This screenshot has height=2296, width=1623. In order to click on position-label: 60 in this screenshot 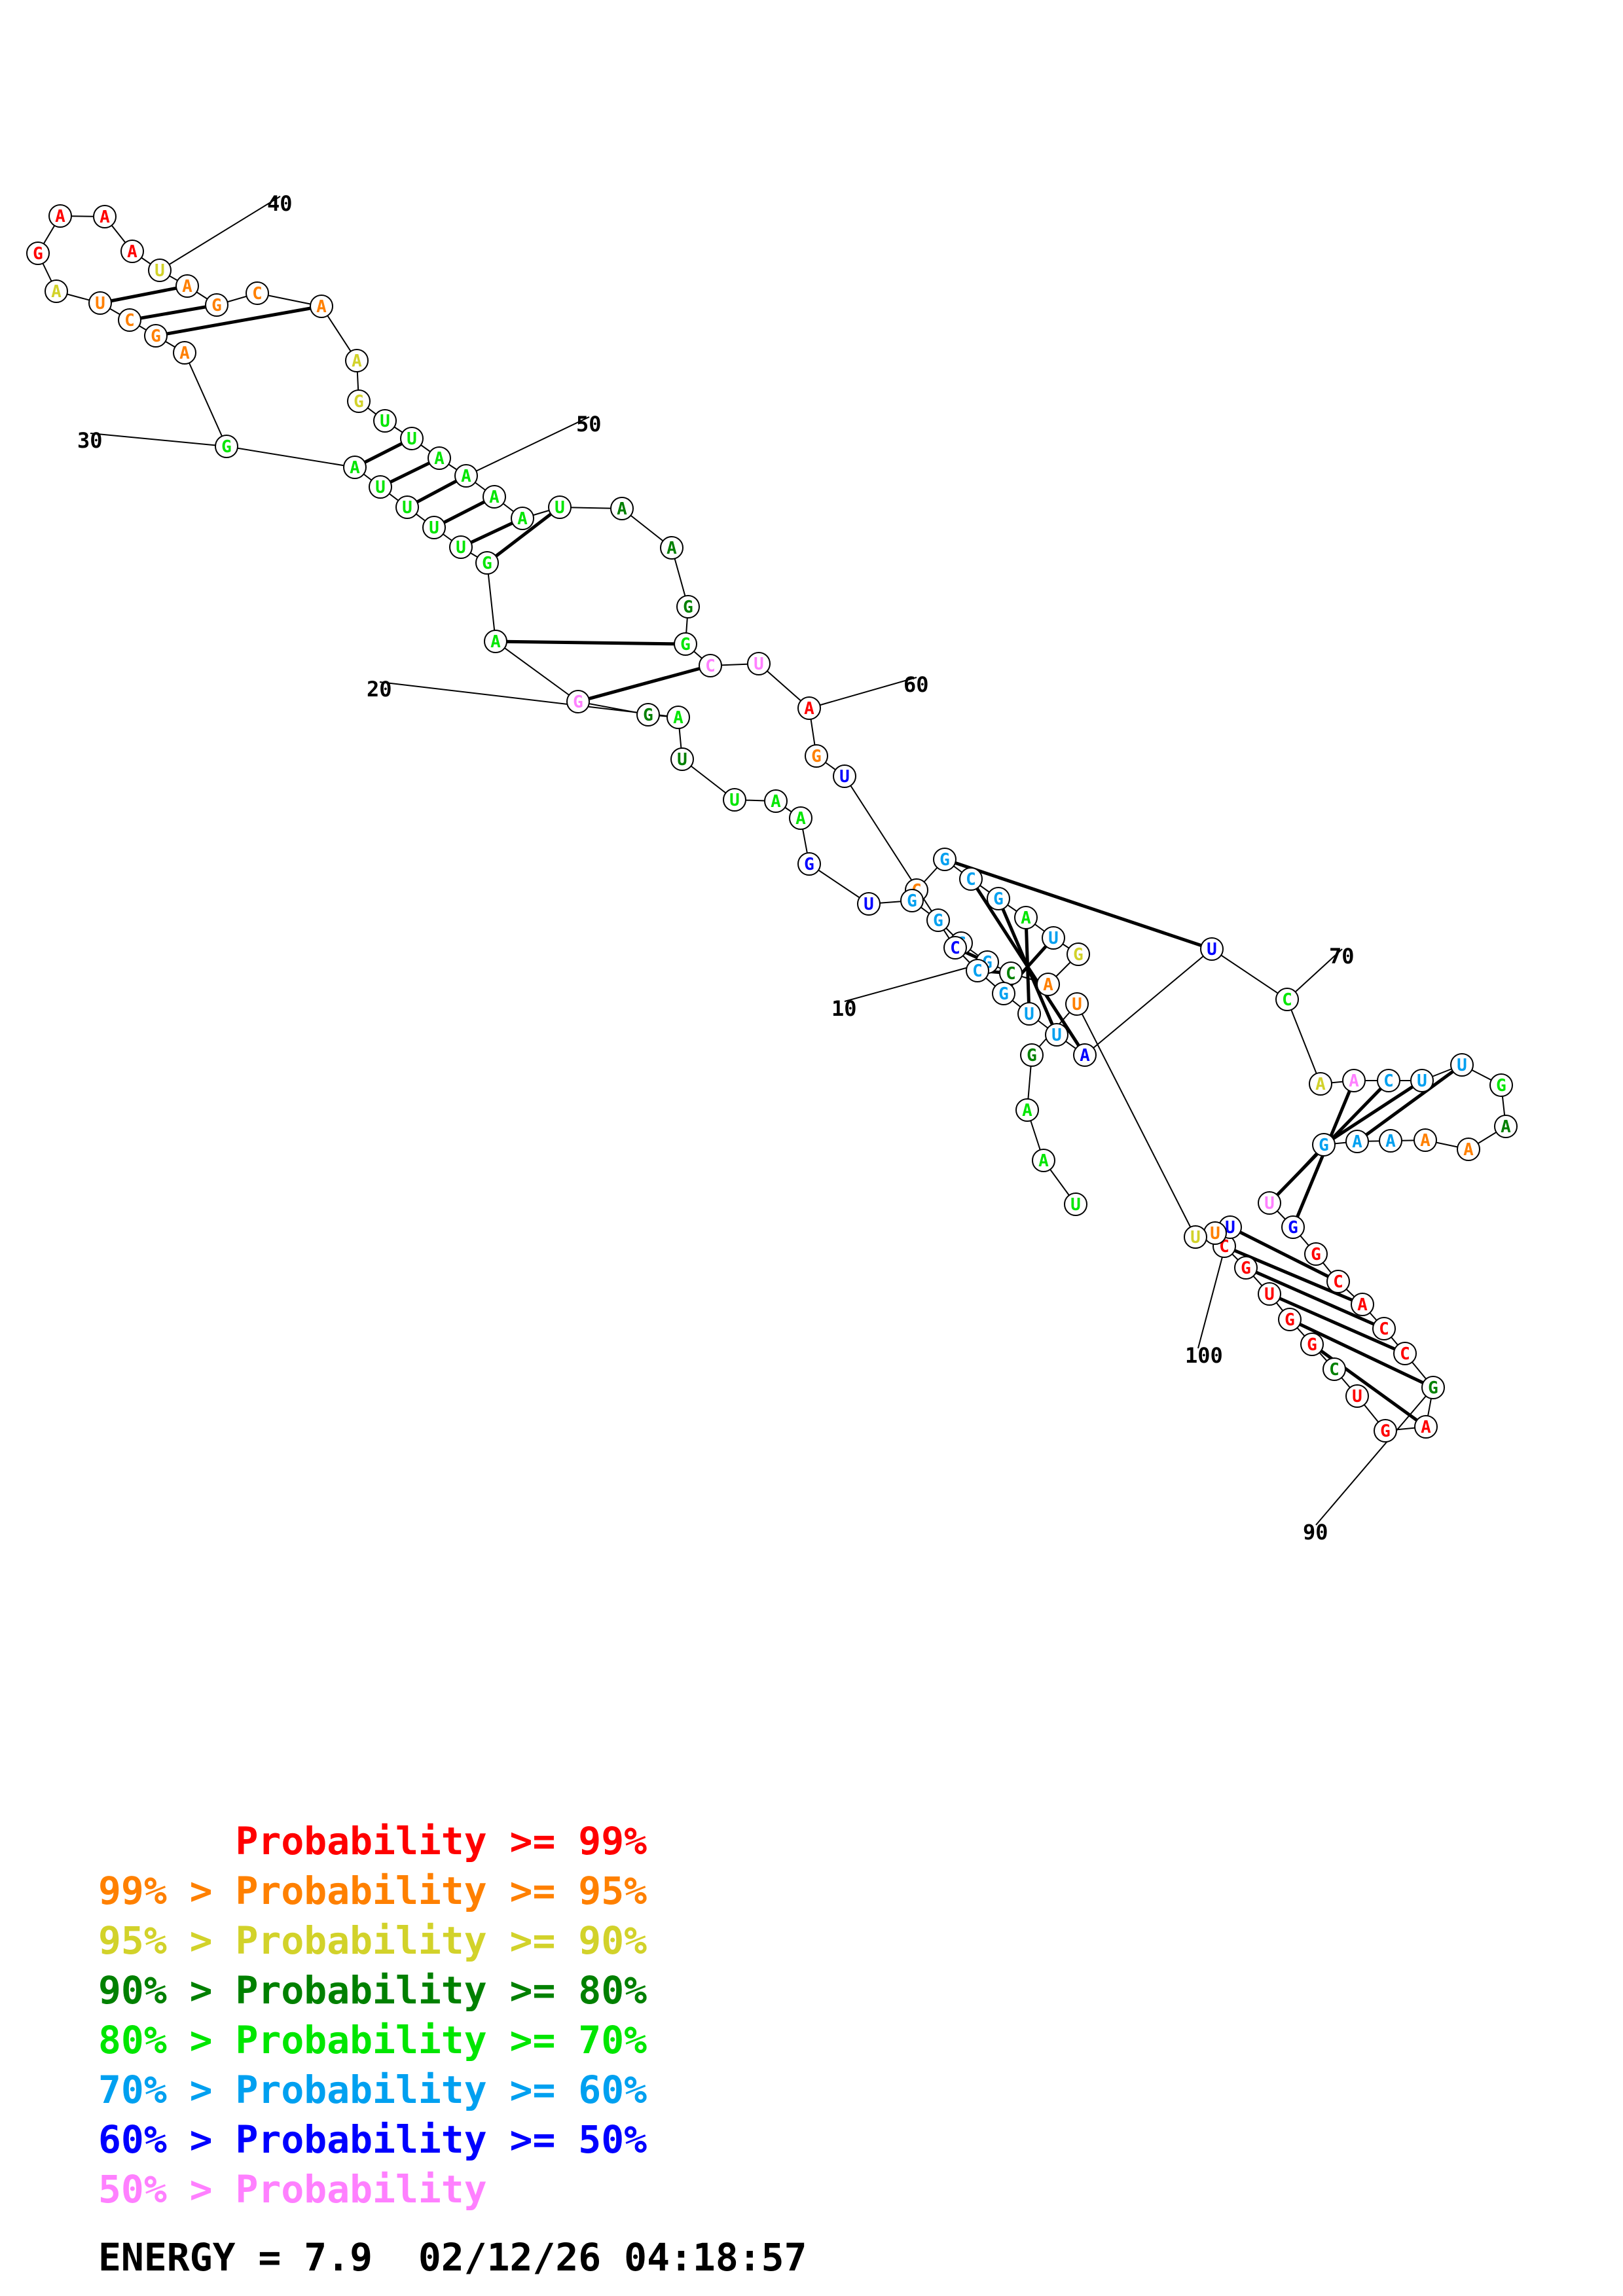, I will do `click(916, 684)`.